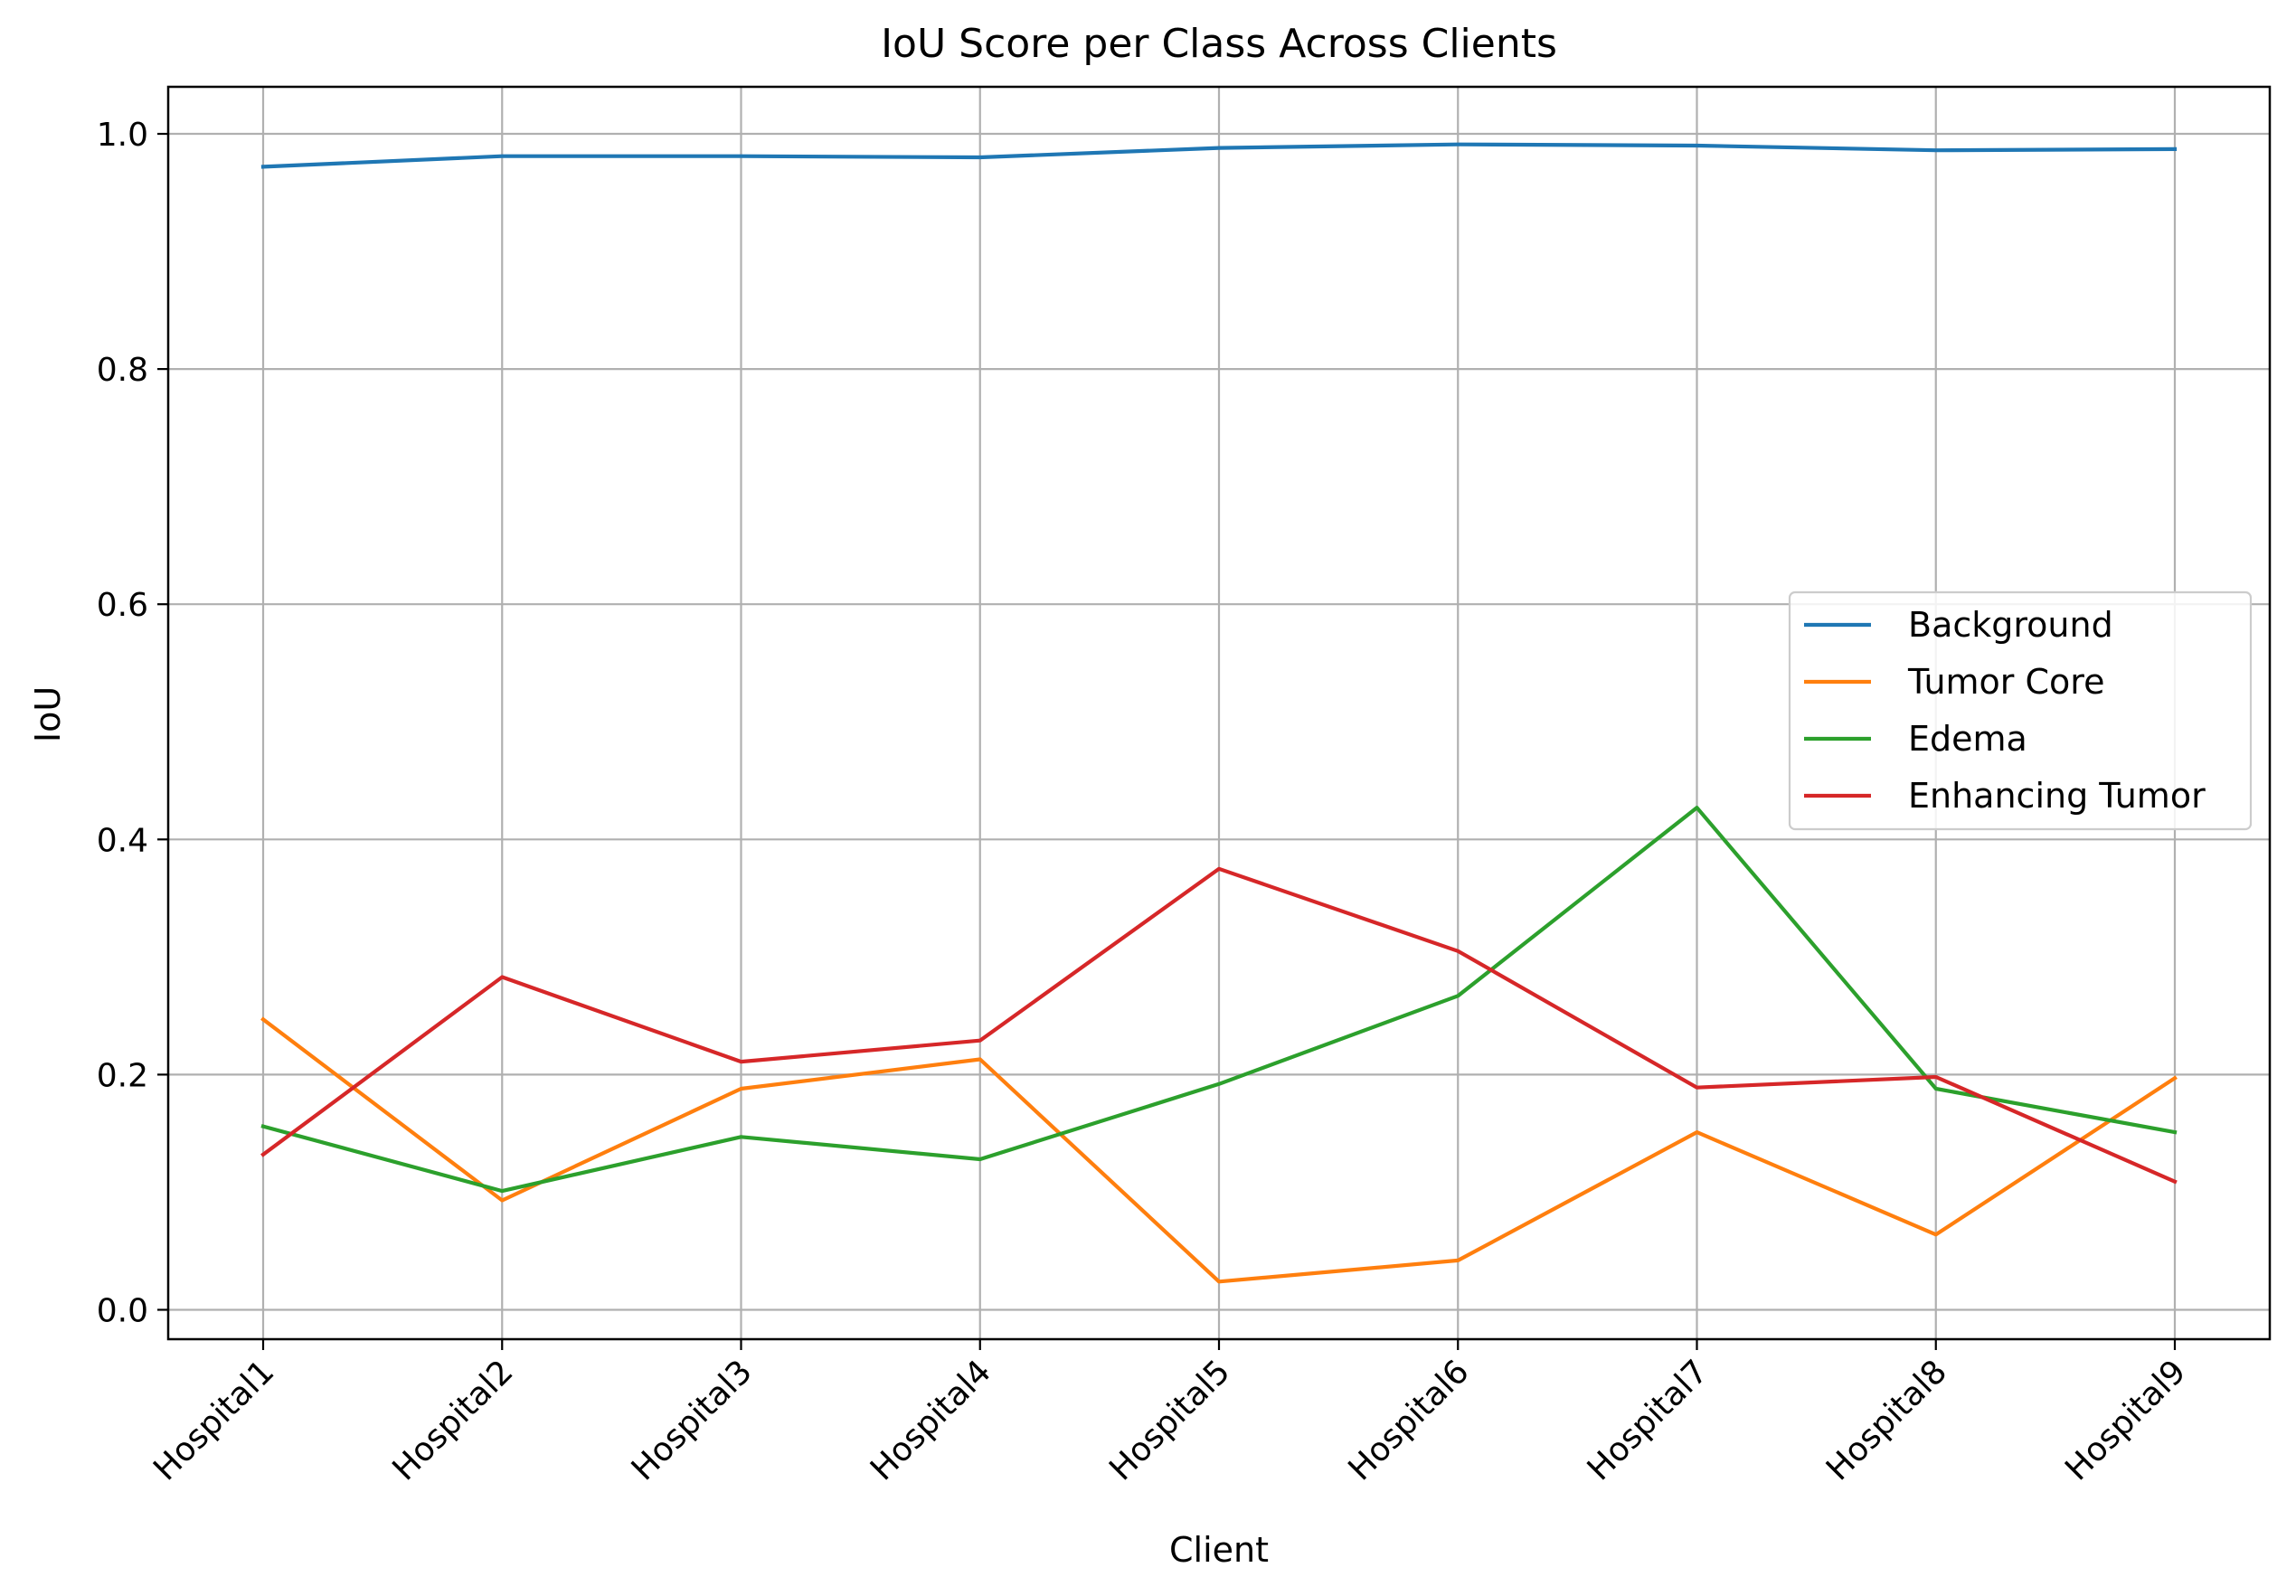 This screenshot has width=2296, height=1596. What do you see at coordinates (123, 136) in the screenshot?
I see `y-tick-label: 1.0` at bounding box center [123, 136].